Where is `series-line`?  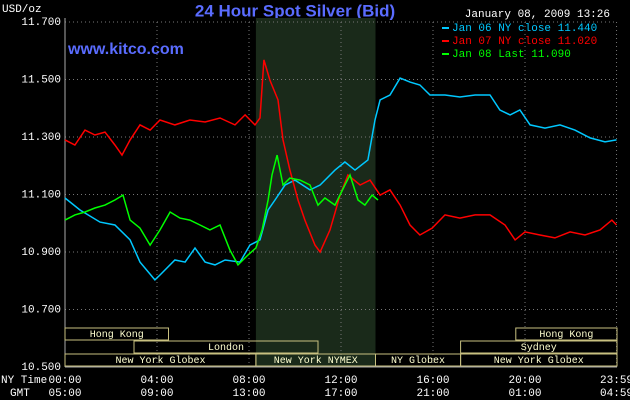
series-line is located at coordinates (221, 210).